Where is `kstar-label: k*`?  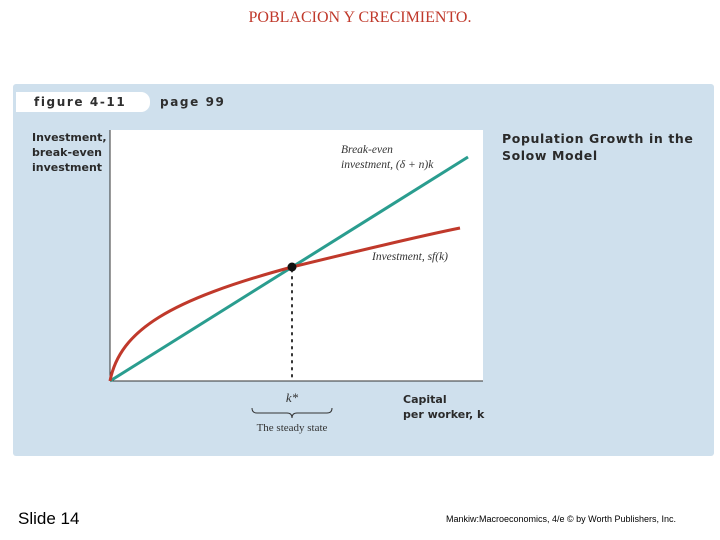 kstar-label: k* is located at coordinates (292, 397).